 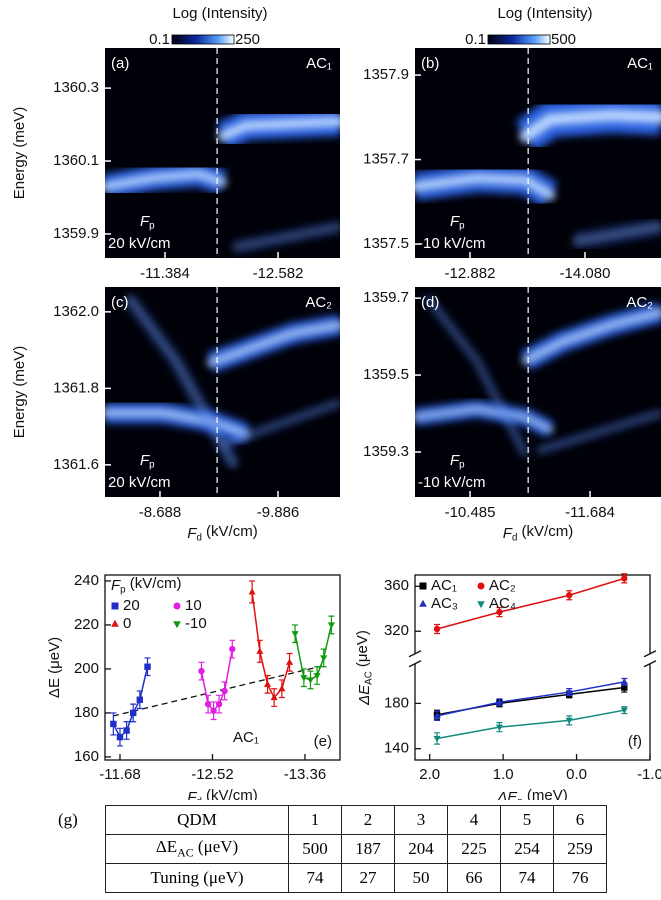 What do you see at coordinates (278, 512) in the screenshot?
I see `x-tick-label: -9.886` at bounding box center [278, 512].